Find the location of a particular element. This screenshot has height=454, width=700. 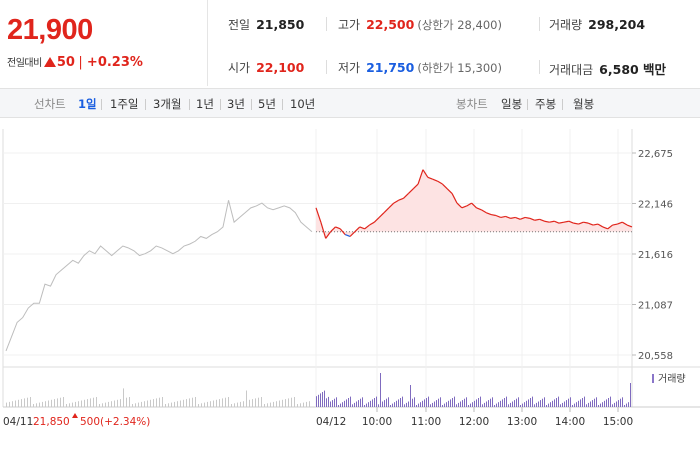

stat-volume: 거래량 298,204 is located at coordinates (597, 24).